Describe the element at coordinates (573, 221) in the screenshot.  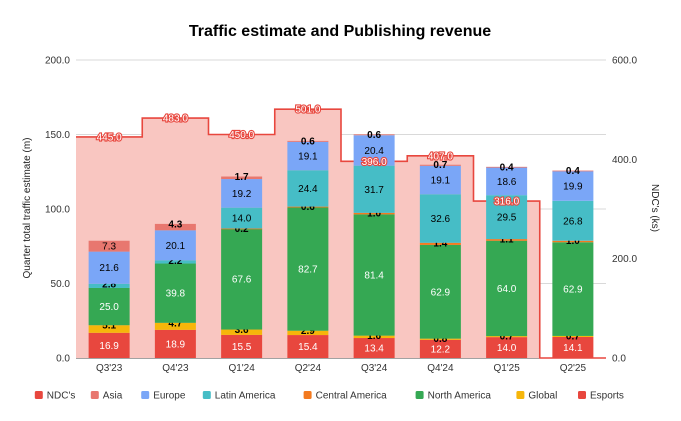
I see `bar-data-label: 26.8` at that location.